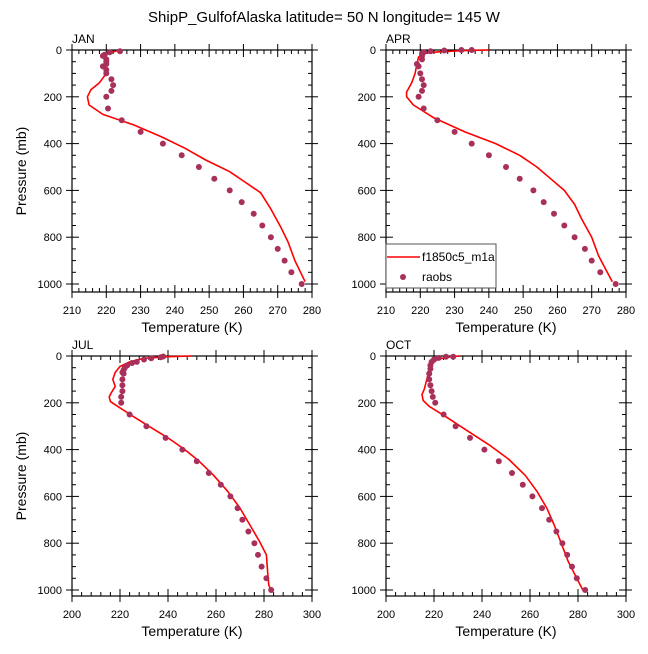 The image size is (648, 654). What do you see at coordinates (83, 345) in the screenshot?
I see `panel-label: JUL` at bounding box center [83, 345].